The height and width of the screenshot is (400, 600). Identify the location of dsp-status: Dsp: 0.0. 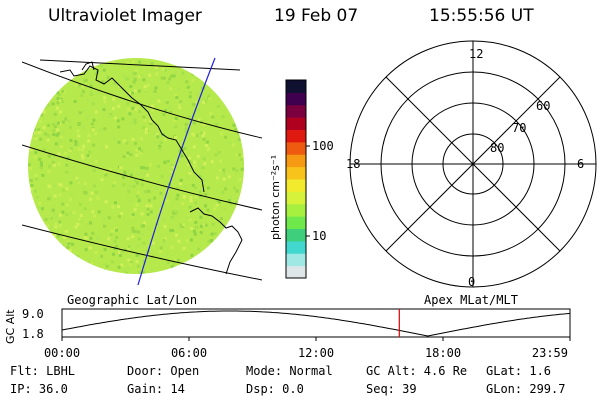
(275, 389).